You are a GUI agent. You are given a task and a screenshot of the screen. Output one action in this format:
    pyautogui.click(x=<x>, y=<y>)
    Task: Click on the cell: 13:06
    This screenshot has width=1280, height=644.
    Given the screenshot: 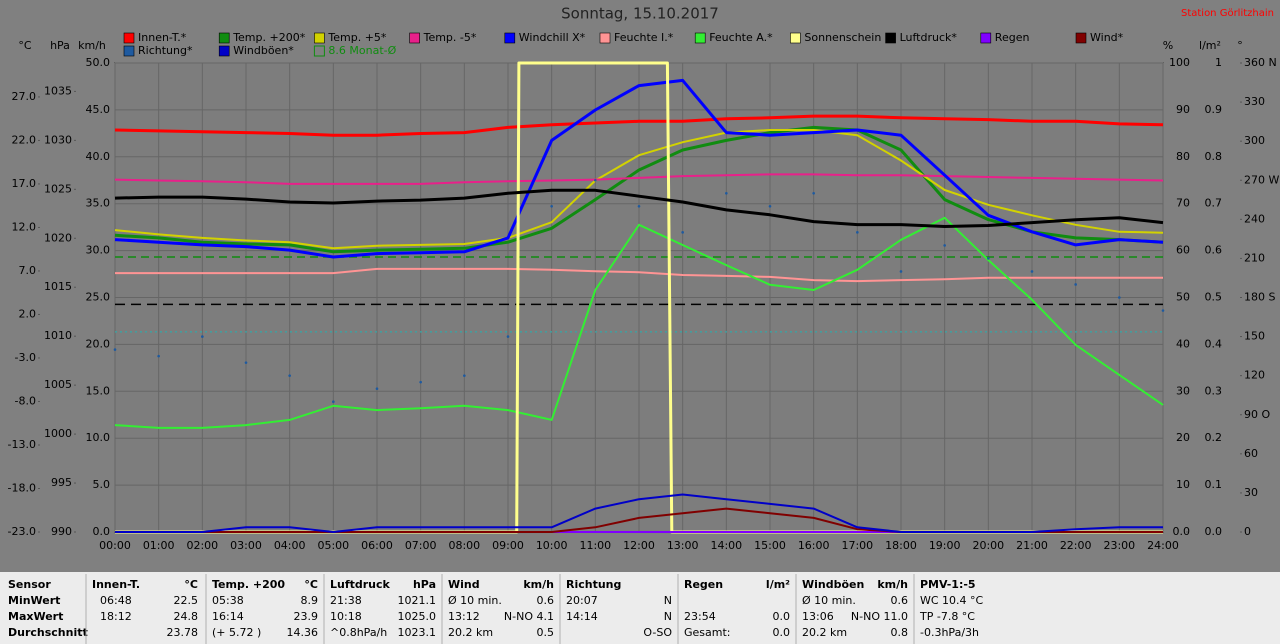 What is the action you would take?
    pyautogui.click(x=818, y=616)
    